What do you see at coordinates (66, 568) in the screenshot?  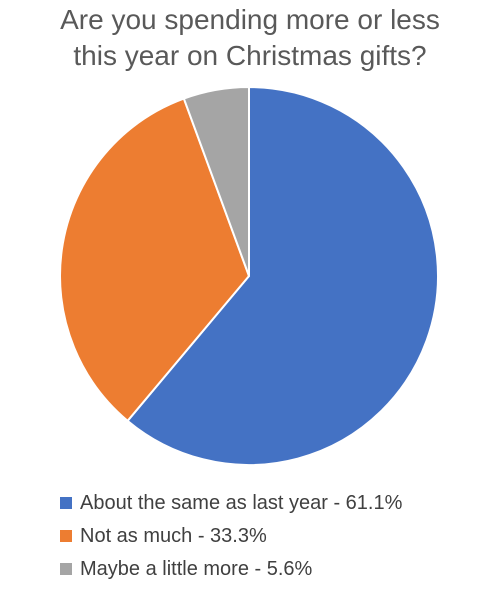 I see `legend-swatch-little-more` at bounding box center [66, 568].